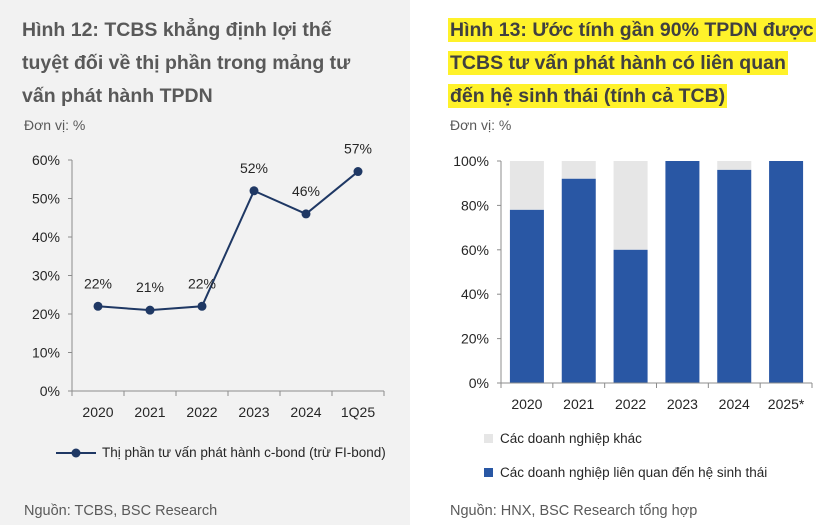 This screenshot has height=525, width=827. I want to click on y-tick-label: 80%, so click(475, 205).